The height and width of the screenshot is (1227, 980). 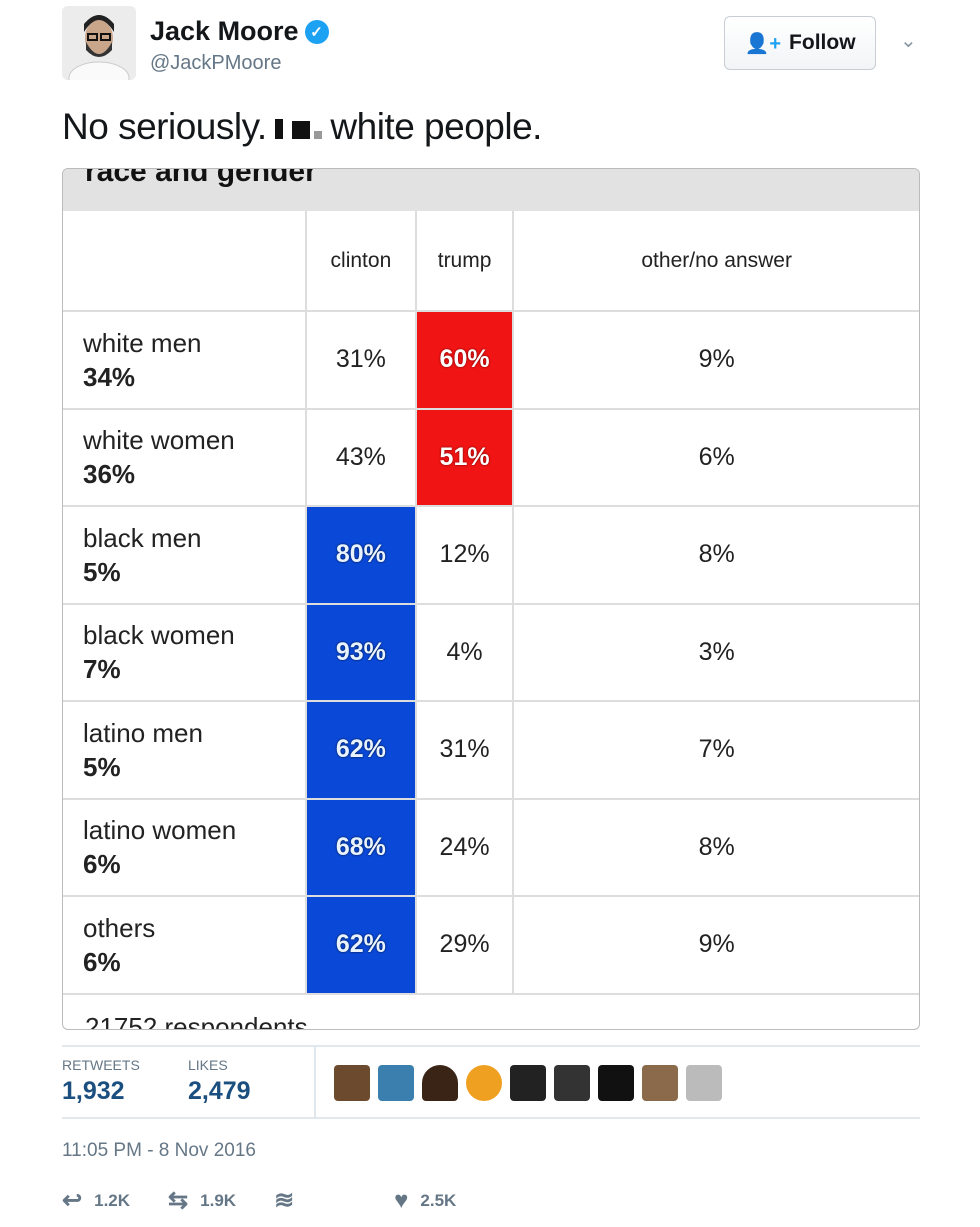 I want to click on header-empty, so click(x=185, y=261).